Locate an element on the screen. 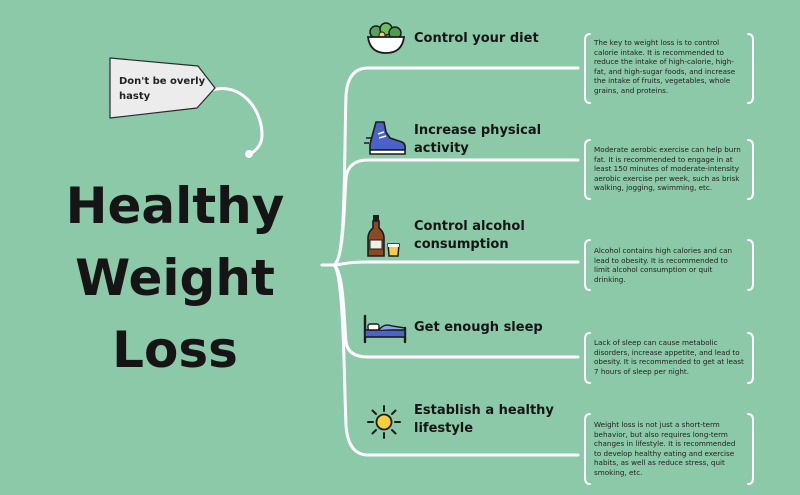 This screenshot has height=495, width=800. bracket-alcohol-right is located at coordinates (750, 265).